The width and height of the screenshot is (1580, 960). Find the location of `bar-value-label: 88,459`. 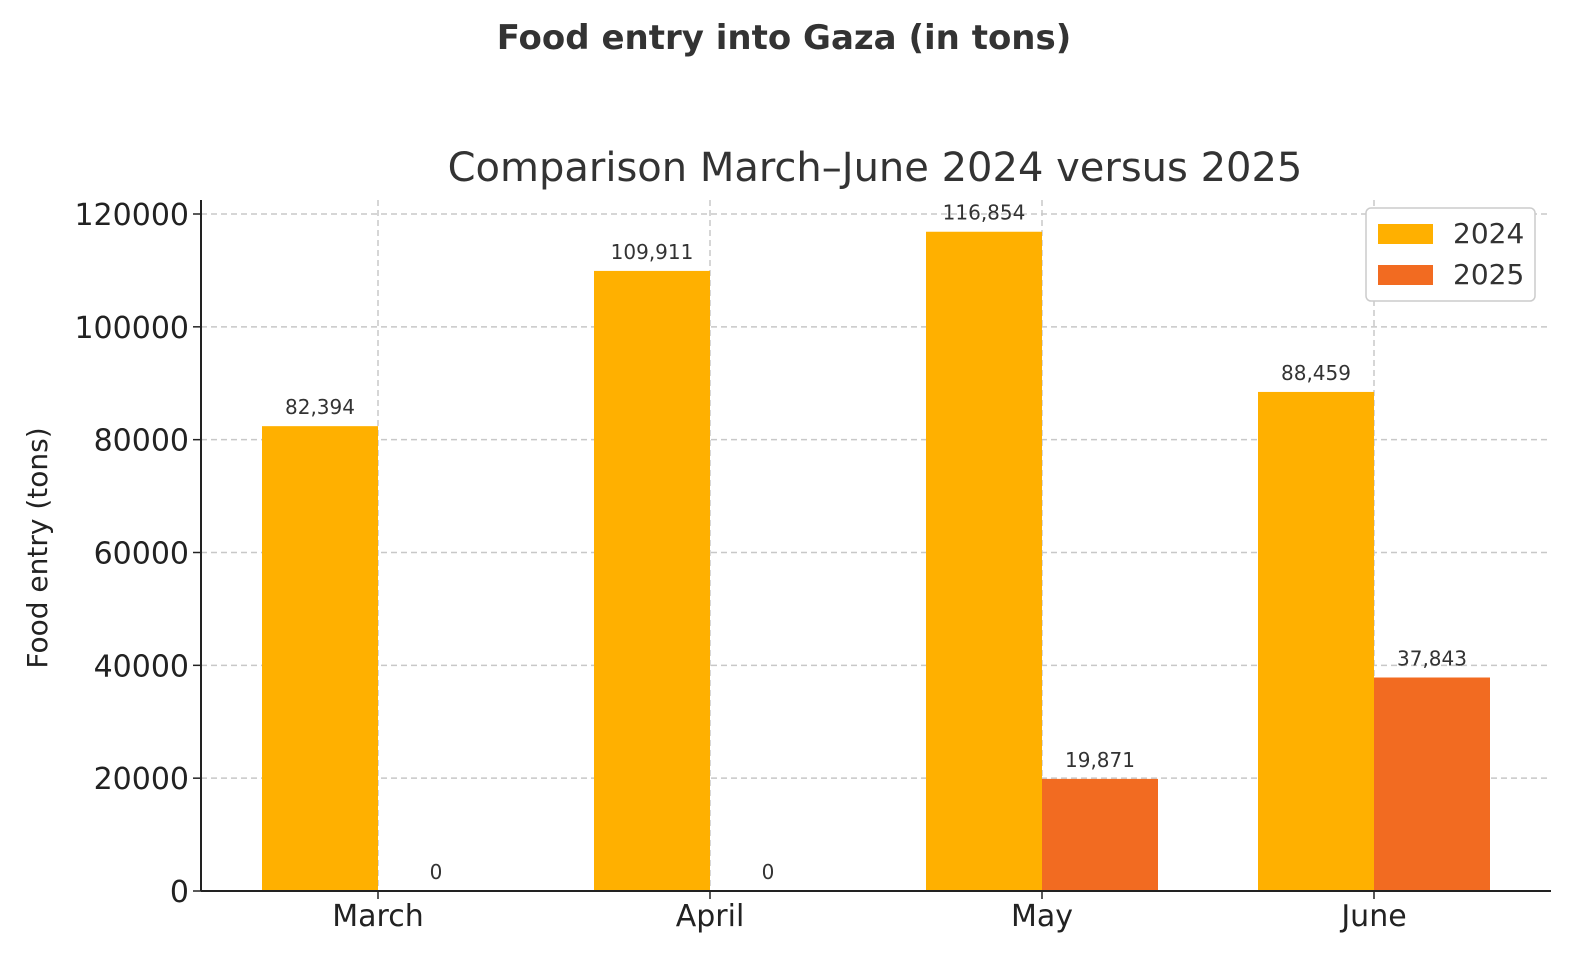

bar-value-label: 88,459 is located at coordinates (1316, 373).